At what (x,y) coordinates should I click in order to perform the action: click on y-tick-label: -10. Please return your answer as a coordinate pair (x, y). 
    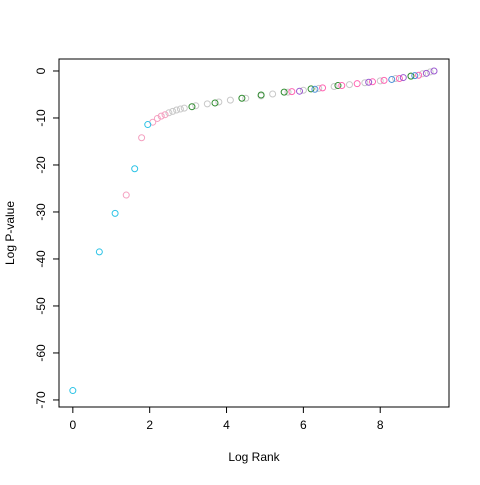
    Looking at the image, I should click on (41, 118).